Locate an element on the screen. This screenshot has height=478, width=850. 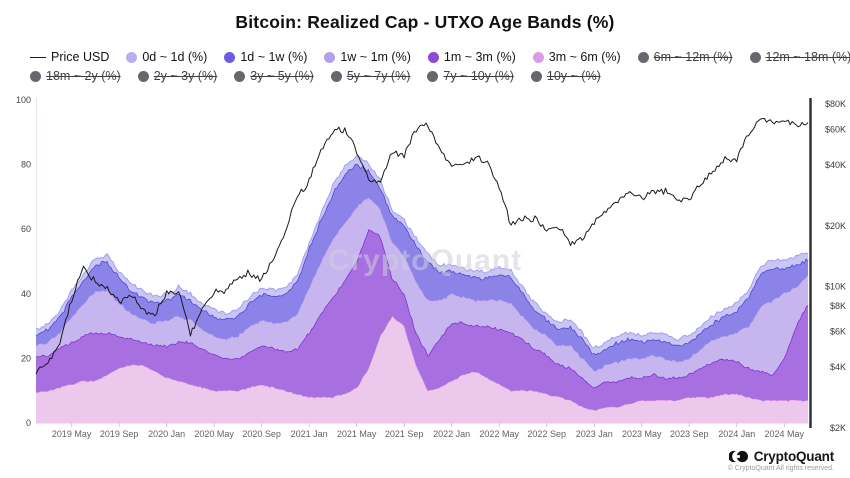
legend-item-label: 3y ~ 5y (%) is located at coordinates (282, 76).